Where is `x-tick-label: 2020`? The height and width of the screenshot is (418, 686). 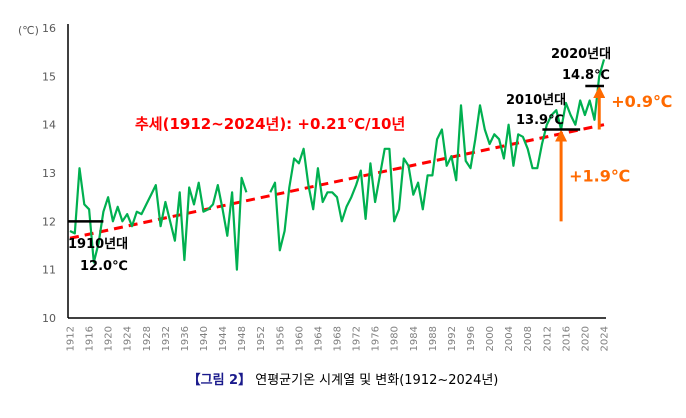 x-tick-label: 2020 is located at coordinates (585, 338).